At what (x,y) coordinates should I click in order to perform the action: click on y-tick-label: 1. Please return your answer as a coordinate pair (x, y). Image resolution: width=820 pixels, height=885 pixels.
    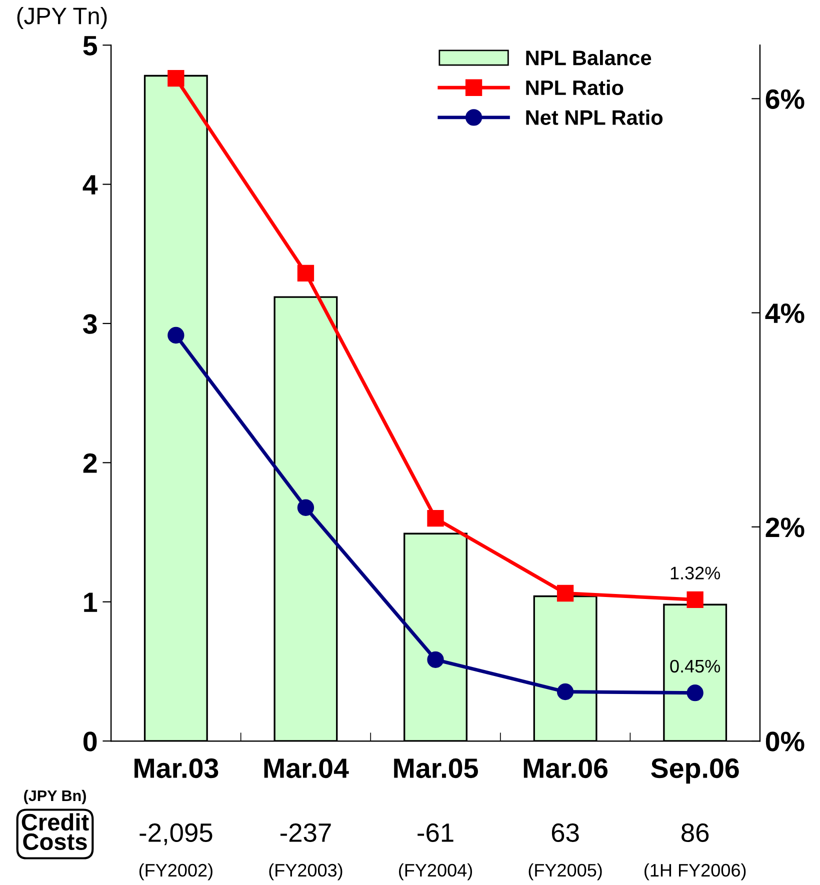
    Looking at the image, I should click on (91, 602).